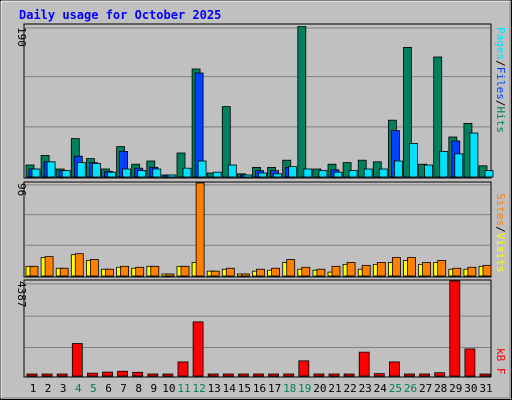  What do you see at coordinates (334, 388) in the screenshot?
I see `x-tick-label: 21` at bounding box center [334, 388].